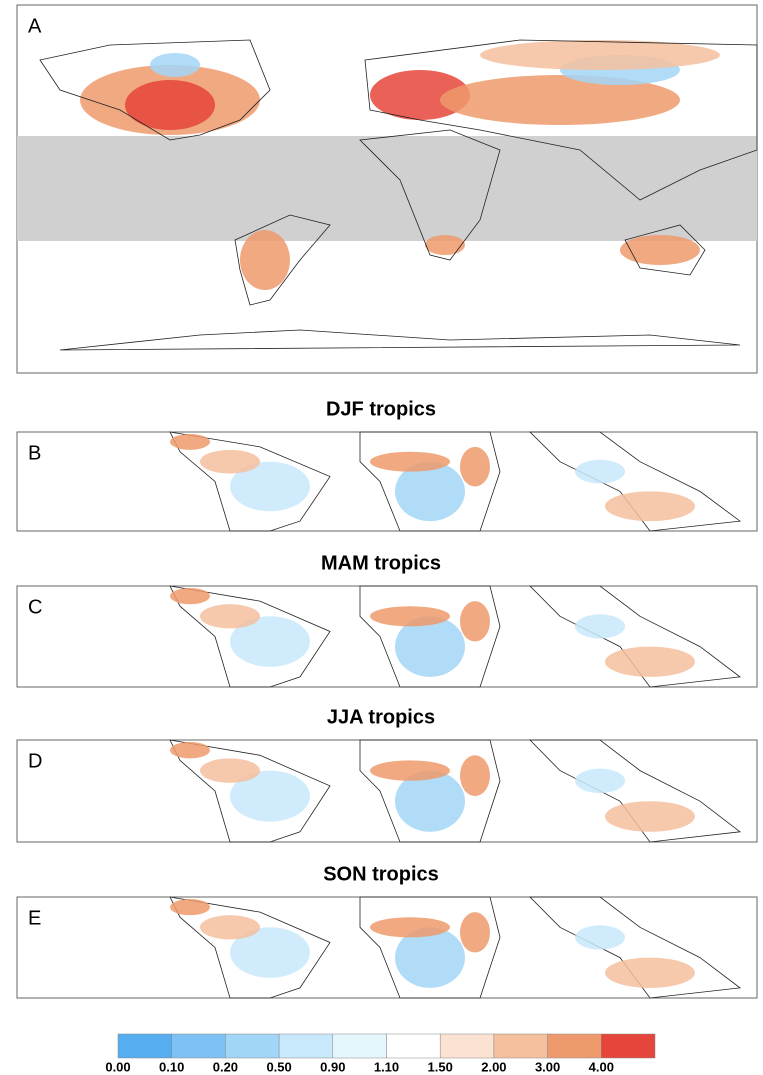  What do you see at coordinates (117, 1066) in the screenshot?
I see `colorbar-label: 0.00` at bounding box center [117, 1066].